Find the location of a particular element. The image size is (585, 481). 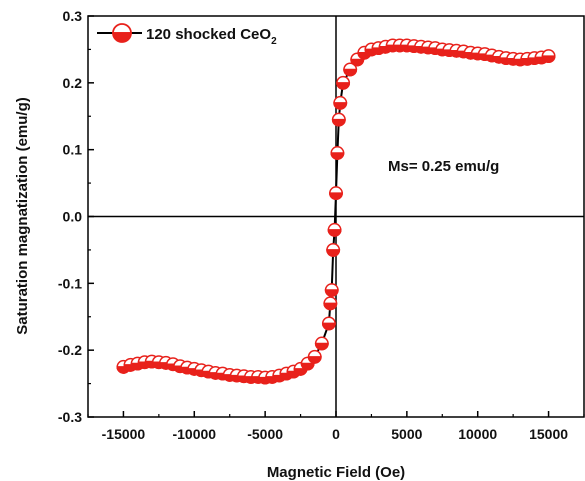

x-tick-label: -10000 is located at coordinates (194, 434).